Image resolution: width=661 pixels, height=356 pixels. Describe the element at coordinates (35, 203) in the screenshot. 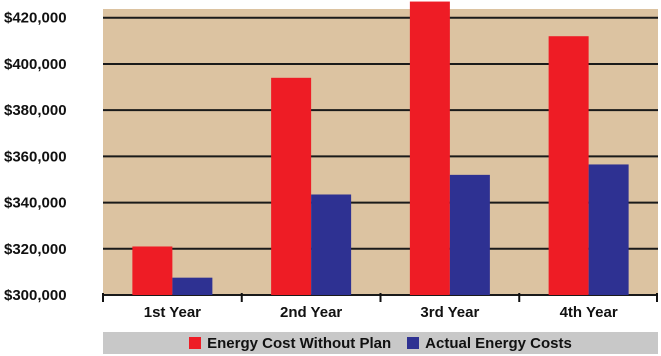

I see `y-tick-label: $340,000` at that location.